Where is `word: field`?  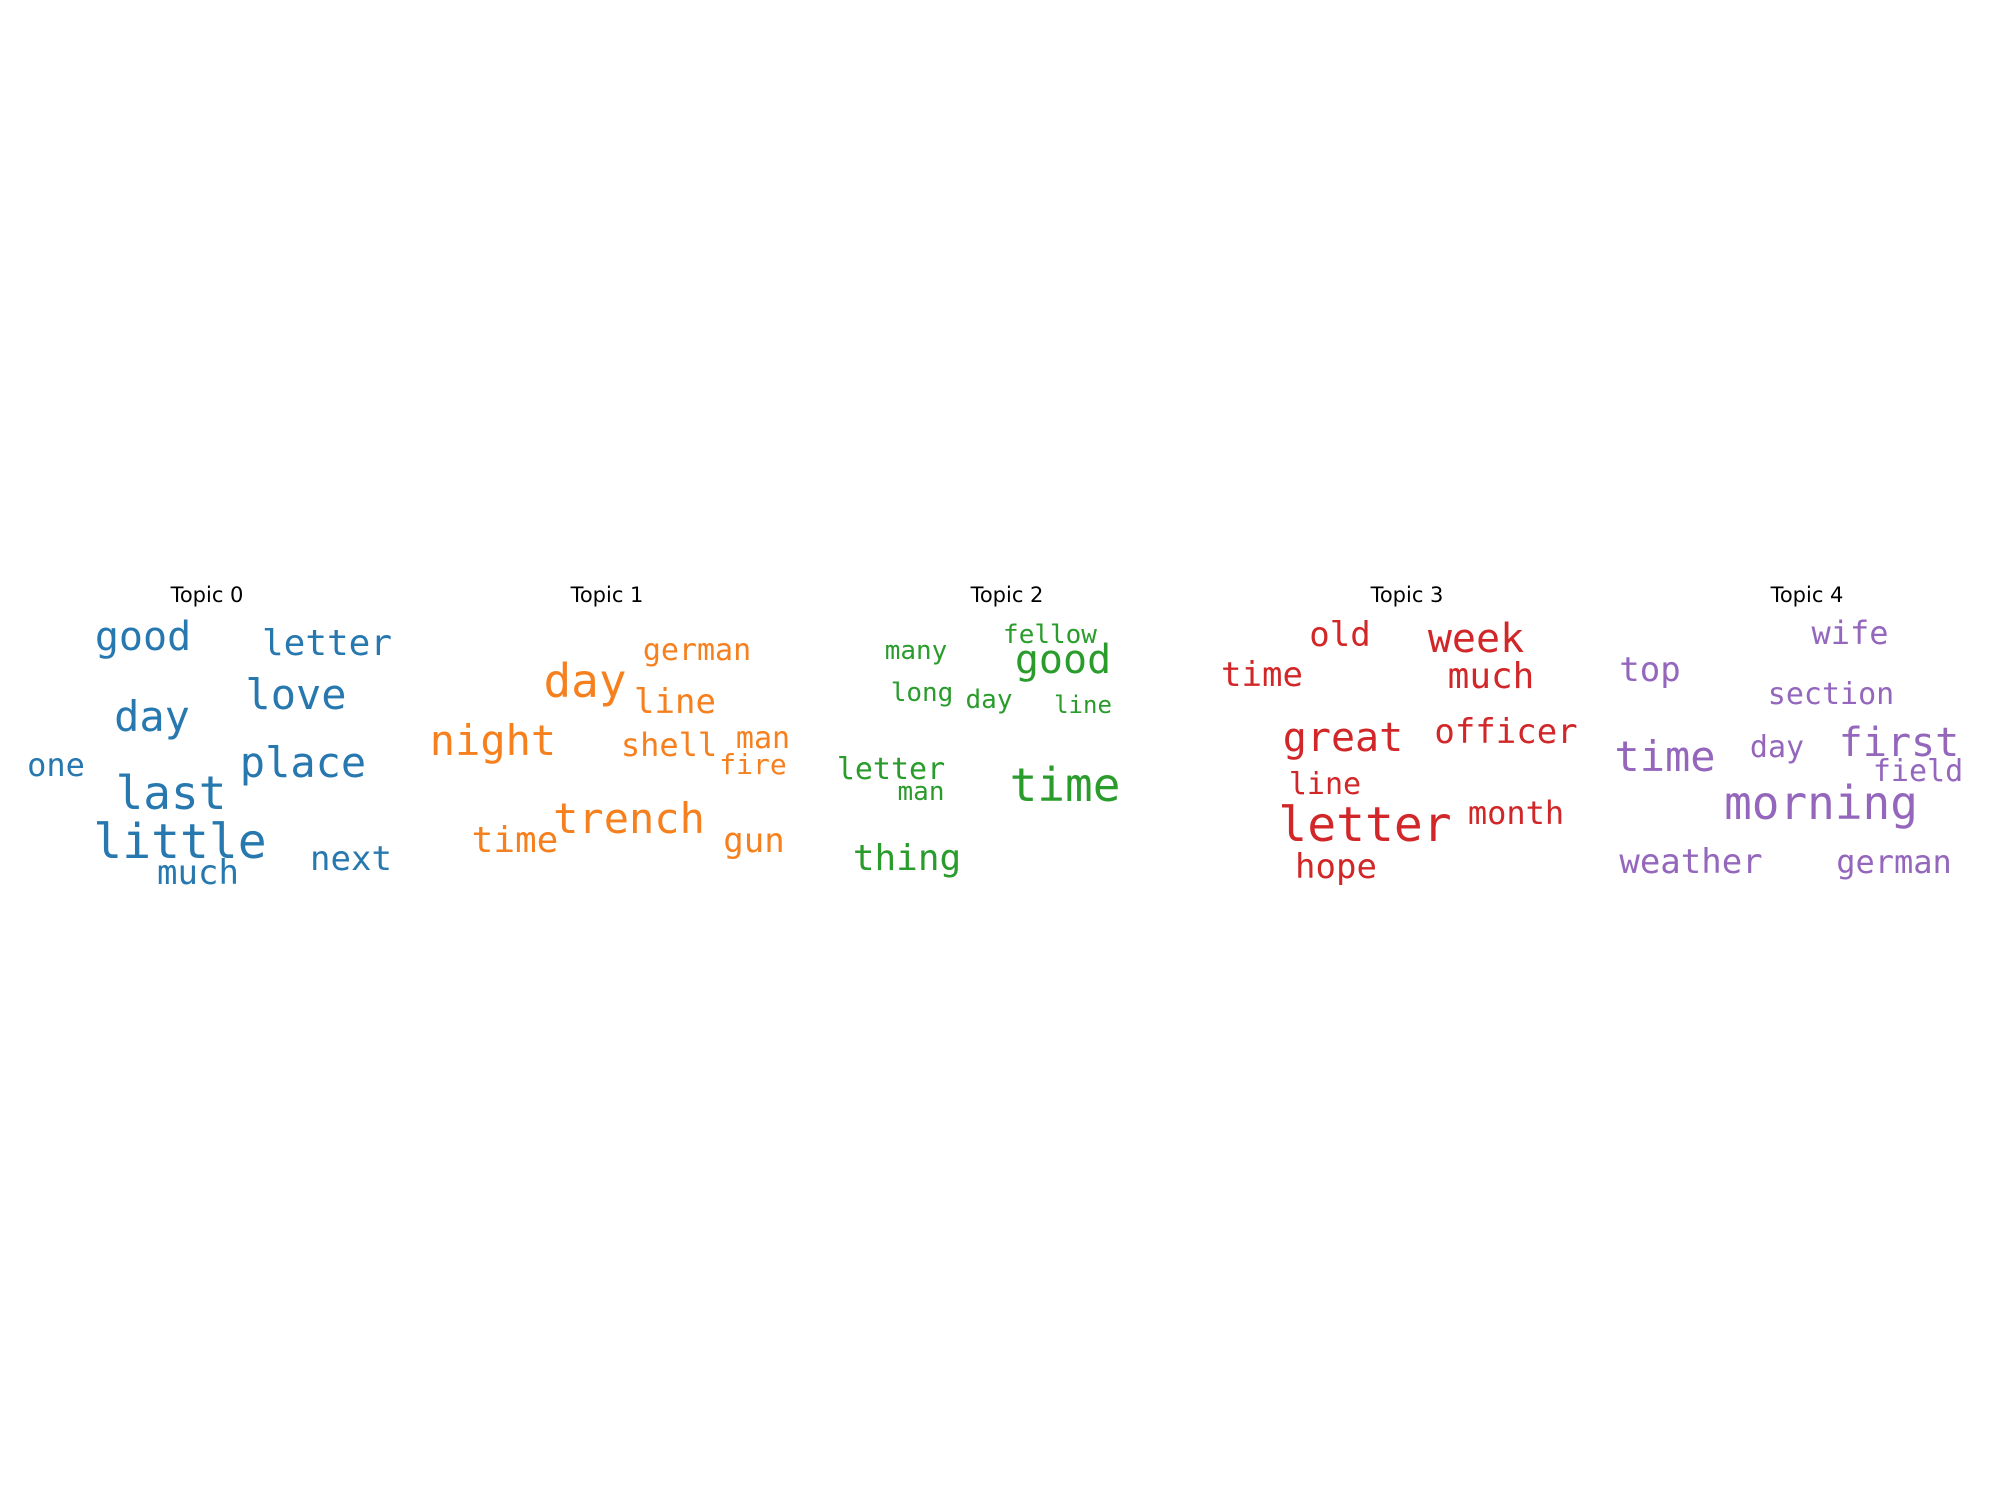
word: field is located at coordinates (1918, 771).